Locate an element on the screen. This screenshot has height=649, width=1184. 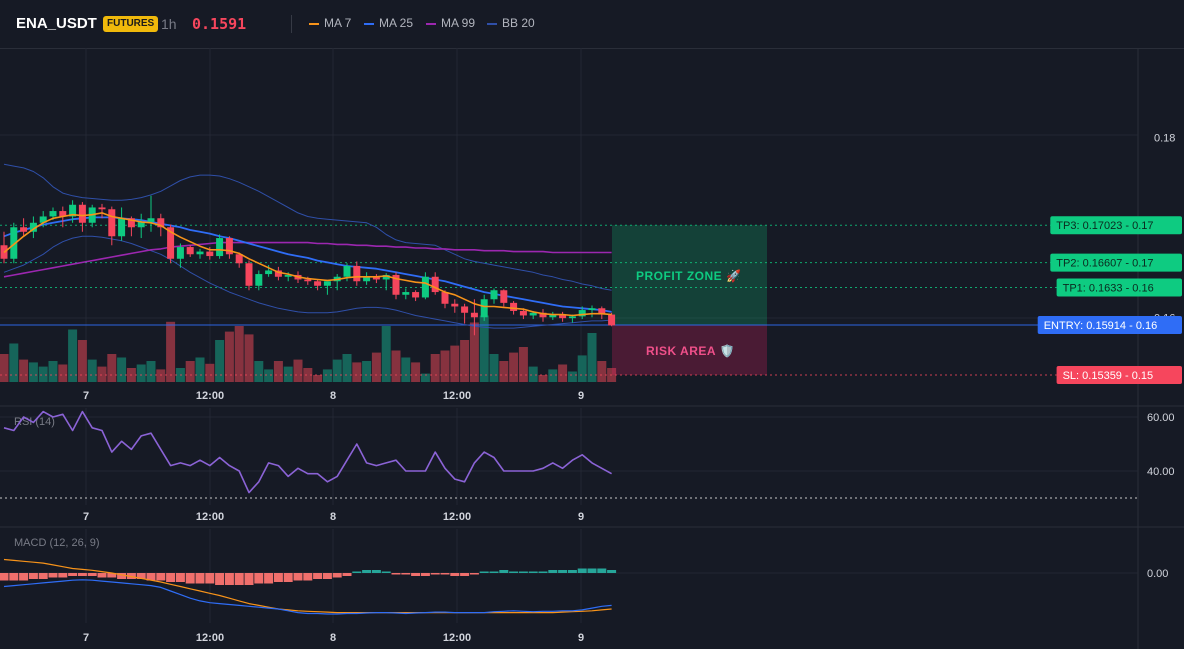
level-tag-profit: TP3: 0.17023 - 0.17 is located at coordinates (1116, 225).